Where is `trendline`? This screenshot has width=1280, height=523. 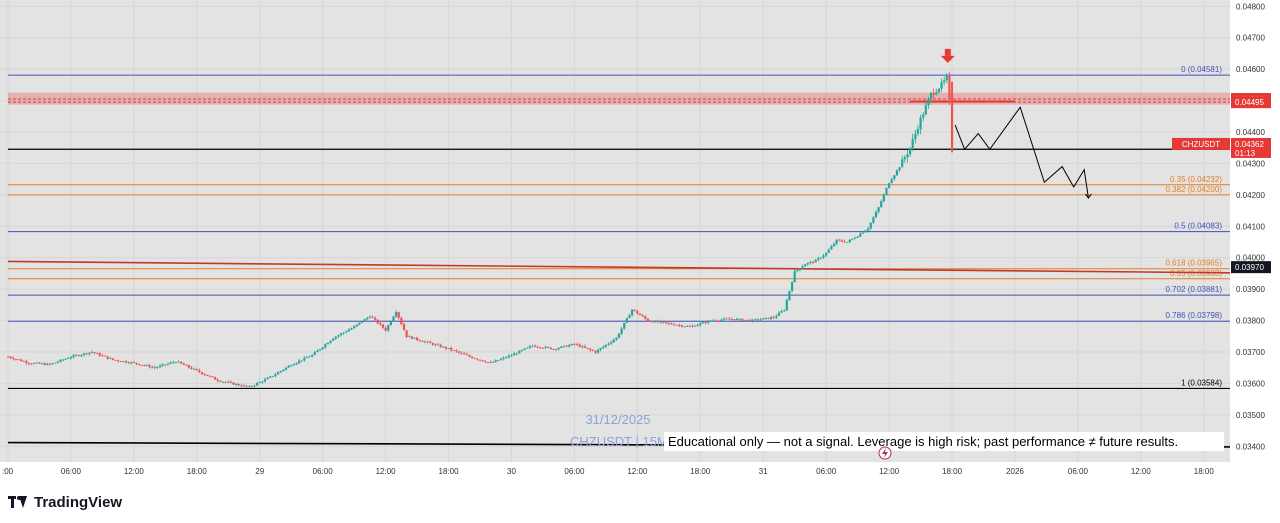 trendline is located at coordinates (619, 267).